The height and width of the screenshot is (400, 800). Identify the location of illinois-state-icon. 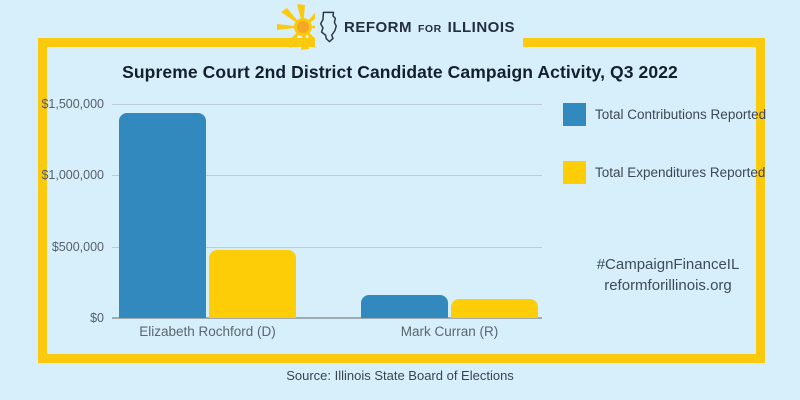
(328, 27).